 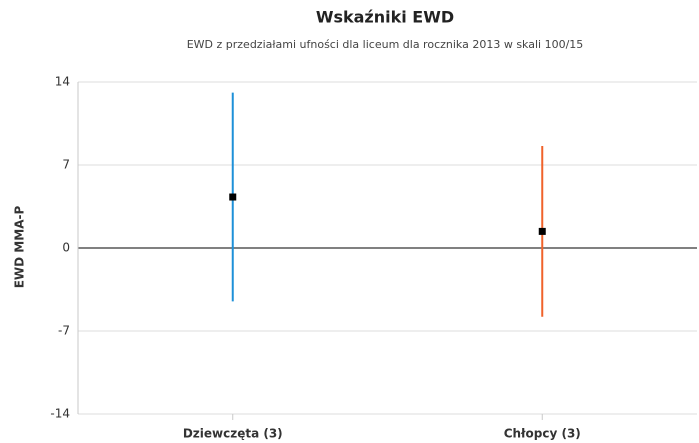 I want to click on y-tick-label: 0, so click(x=66, y=248).